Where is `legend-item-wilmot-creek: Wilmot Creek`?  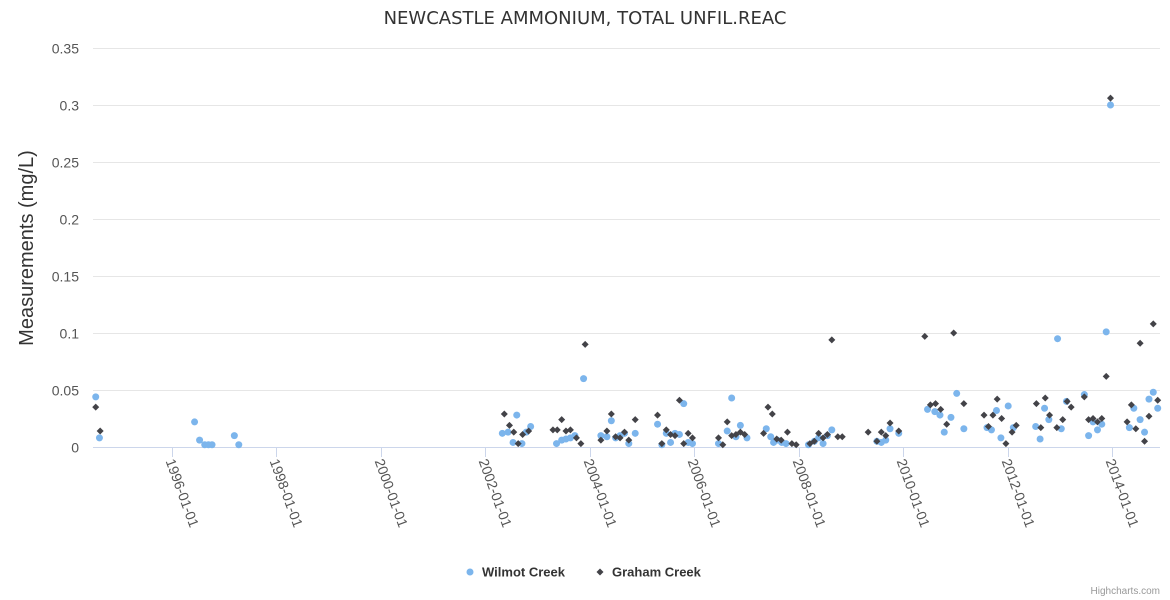
legend-item-wilmot-creek: Wilmot Creek is located at coordinates (516, 572).